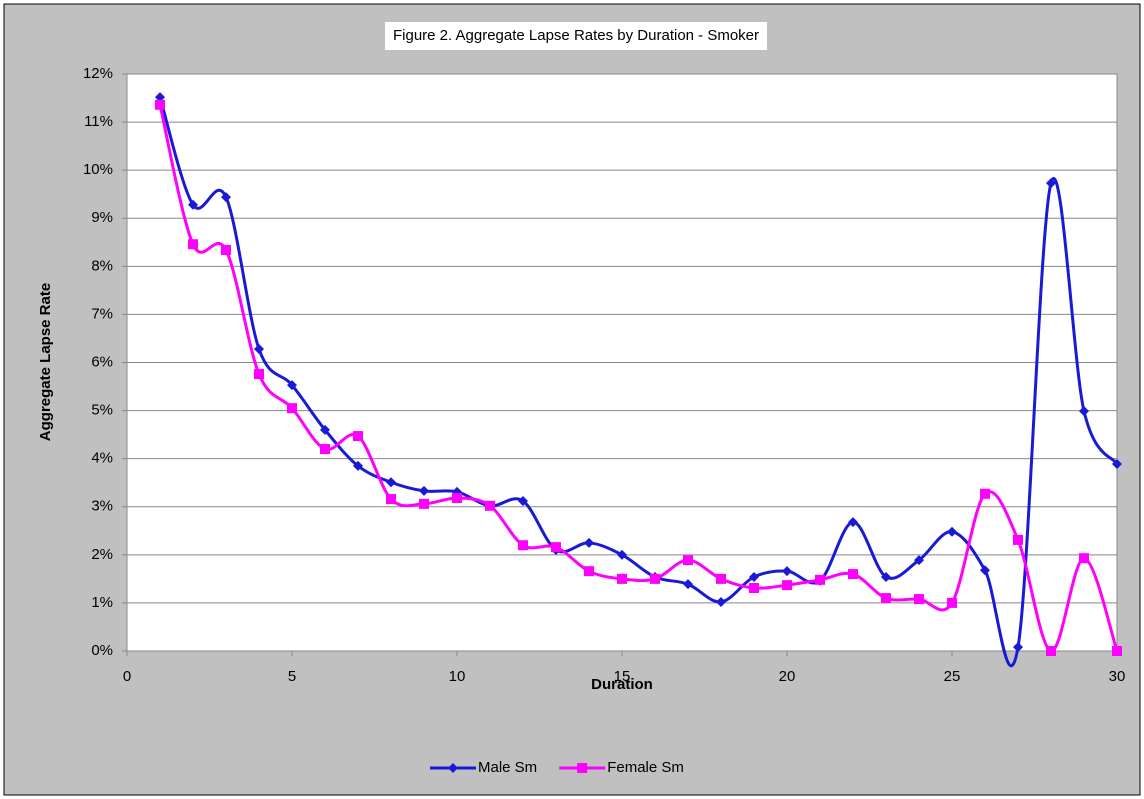 Image resolution: width=1144 pixels, height=799 pixels. What do you see at coordinates (102, 313) in the screenshot?
I see `y-tick-label: 7%` at bounding box center [102, 313].